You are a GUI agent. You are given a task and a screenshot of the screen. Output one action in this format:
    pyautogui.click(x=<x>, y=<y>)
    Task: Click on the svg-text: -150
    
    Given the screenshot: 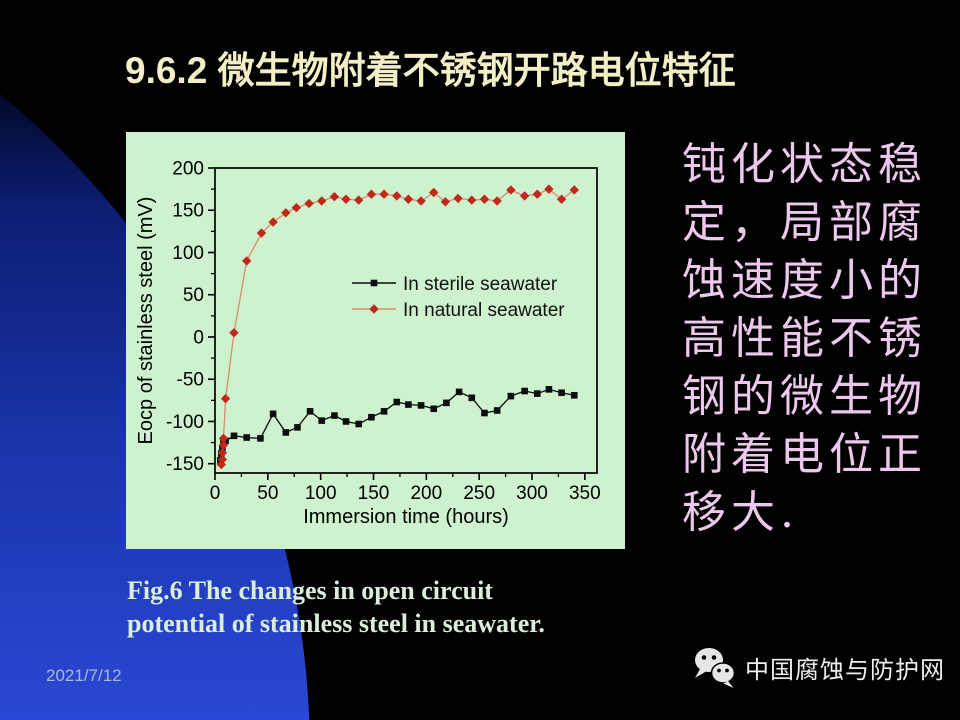 What is the action you would take?
    pyautogui.click(x=185, y=464)
    